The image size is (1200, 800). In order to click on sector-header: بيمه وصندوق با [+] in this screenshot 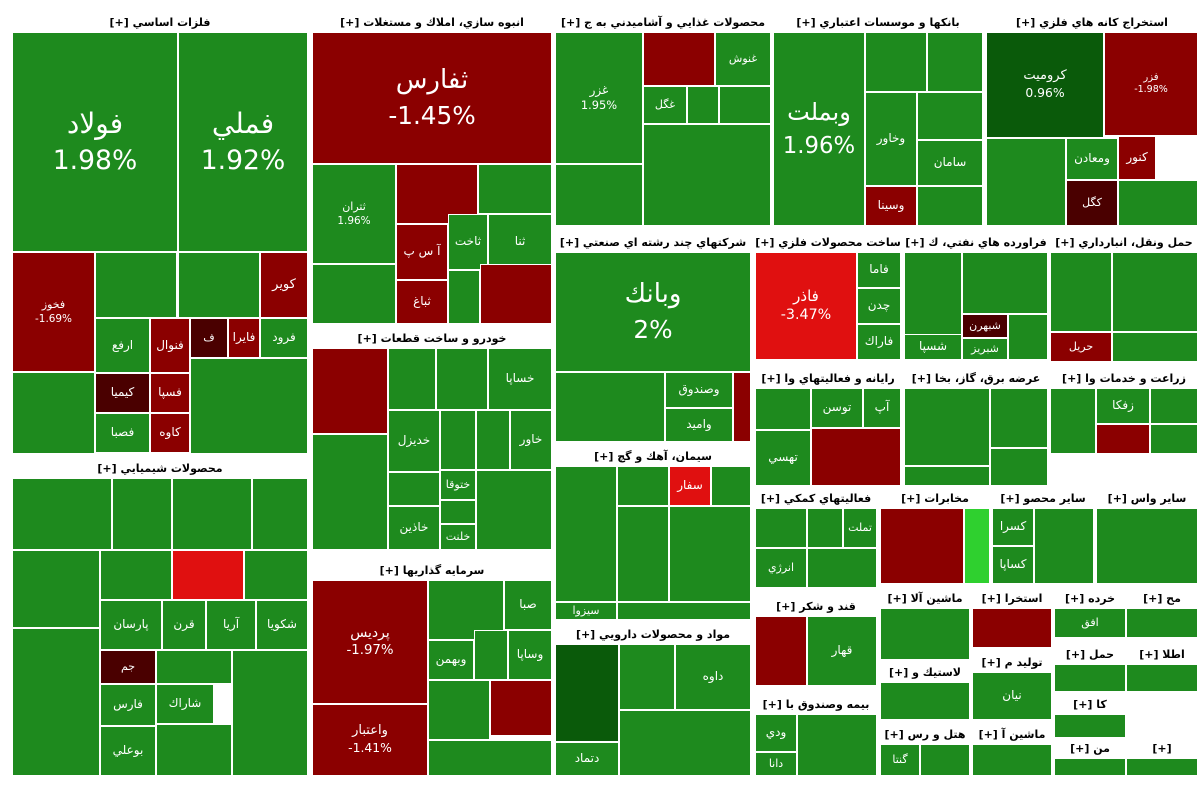, I will do `click(816, 705)`.